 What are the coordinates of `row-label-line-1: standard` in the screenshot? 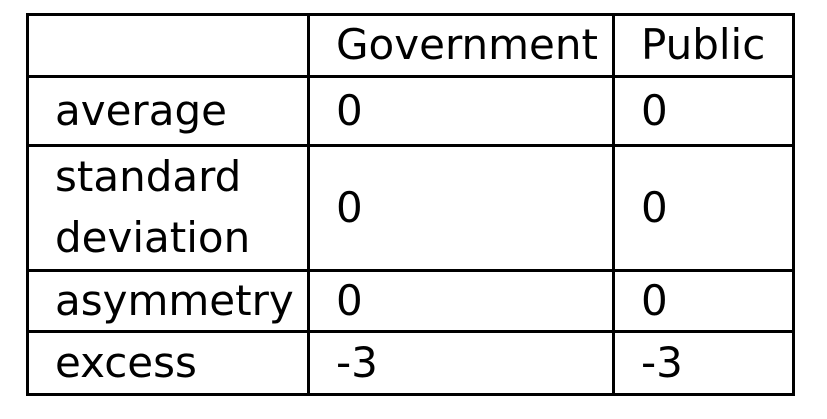 It's located at (148, 176).